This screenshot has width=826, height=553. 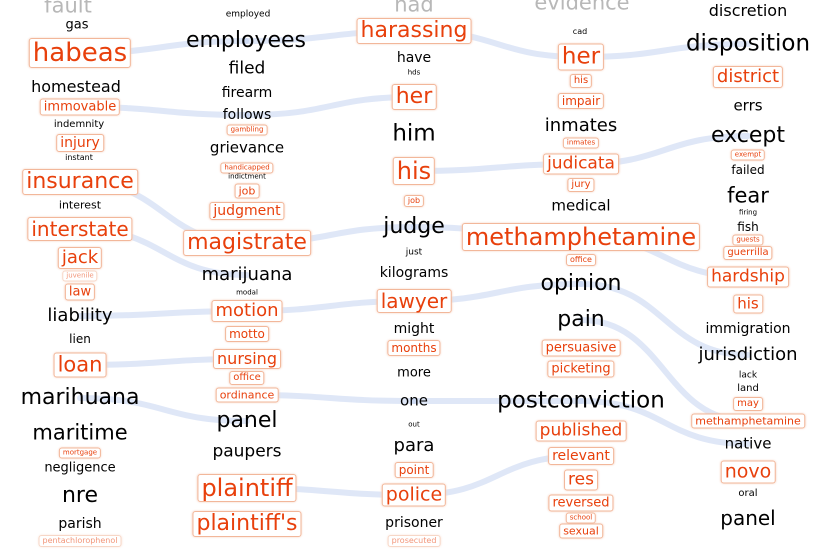 I want to click on word-3-judge: judge, so click(x=414, y=226).